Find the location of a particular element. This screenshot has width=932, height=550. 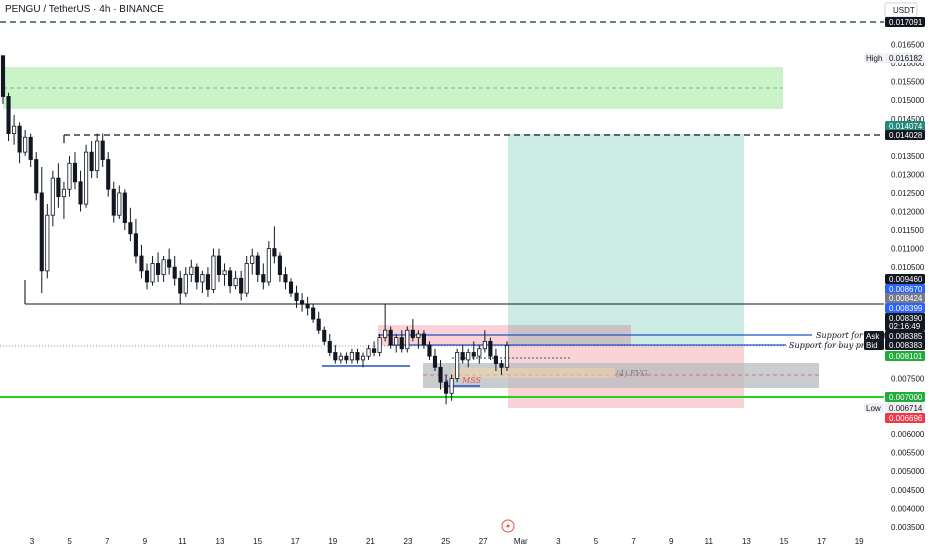

x-tick-label: 25 is located at coordinates (445, 541).